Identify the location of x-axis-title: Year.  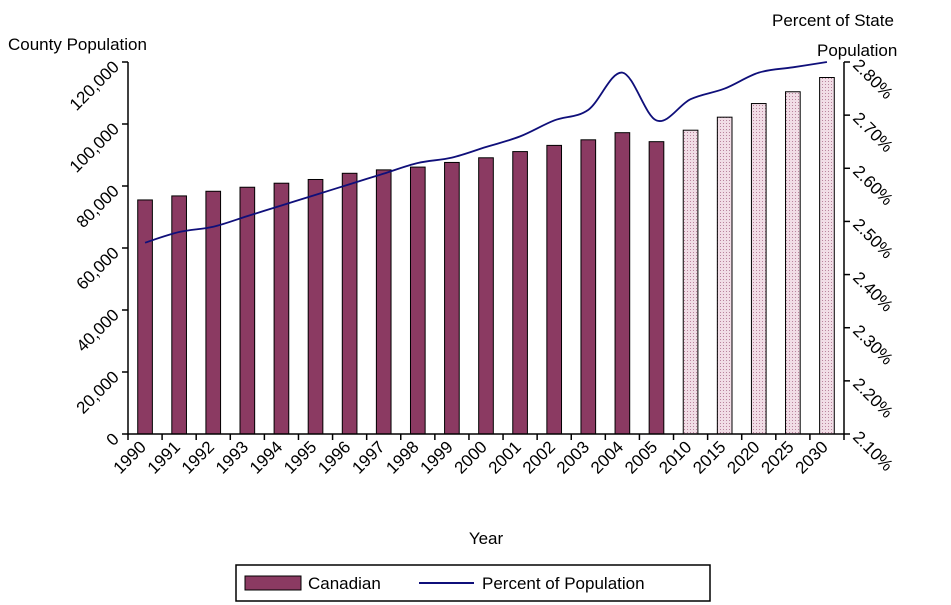
(486, 538).